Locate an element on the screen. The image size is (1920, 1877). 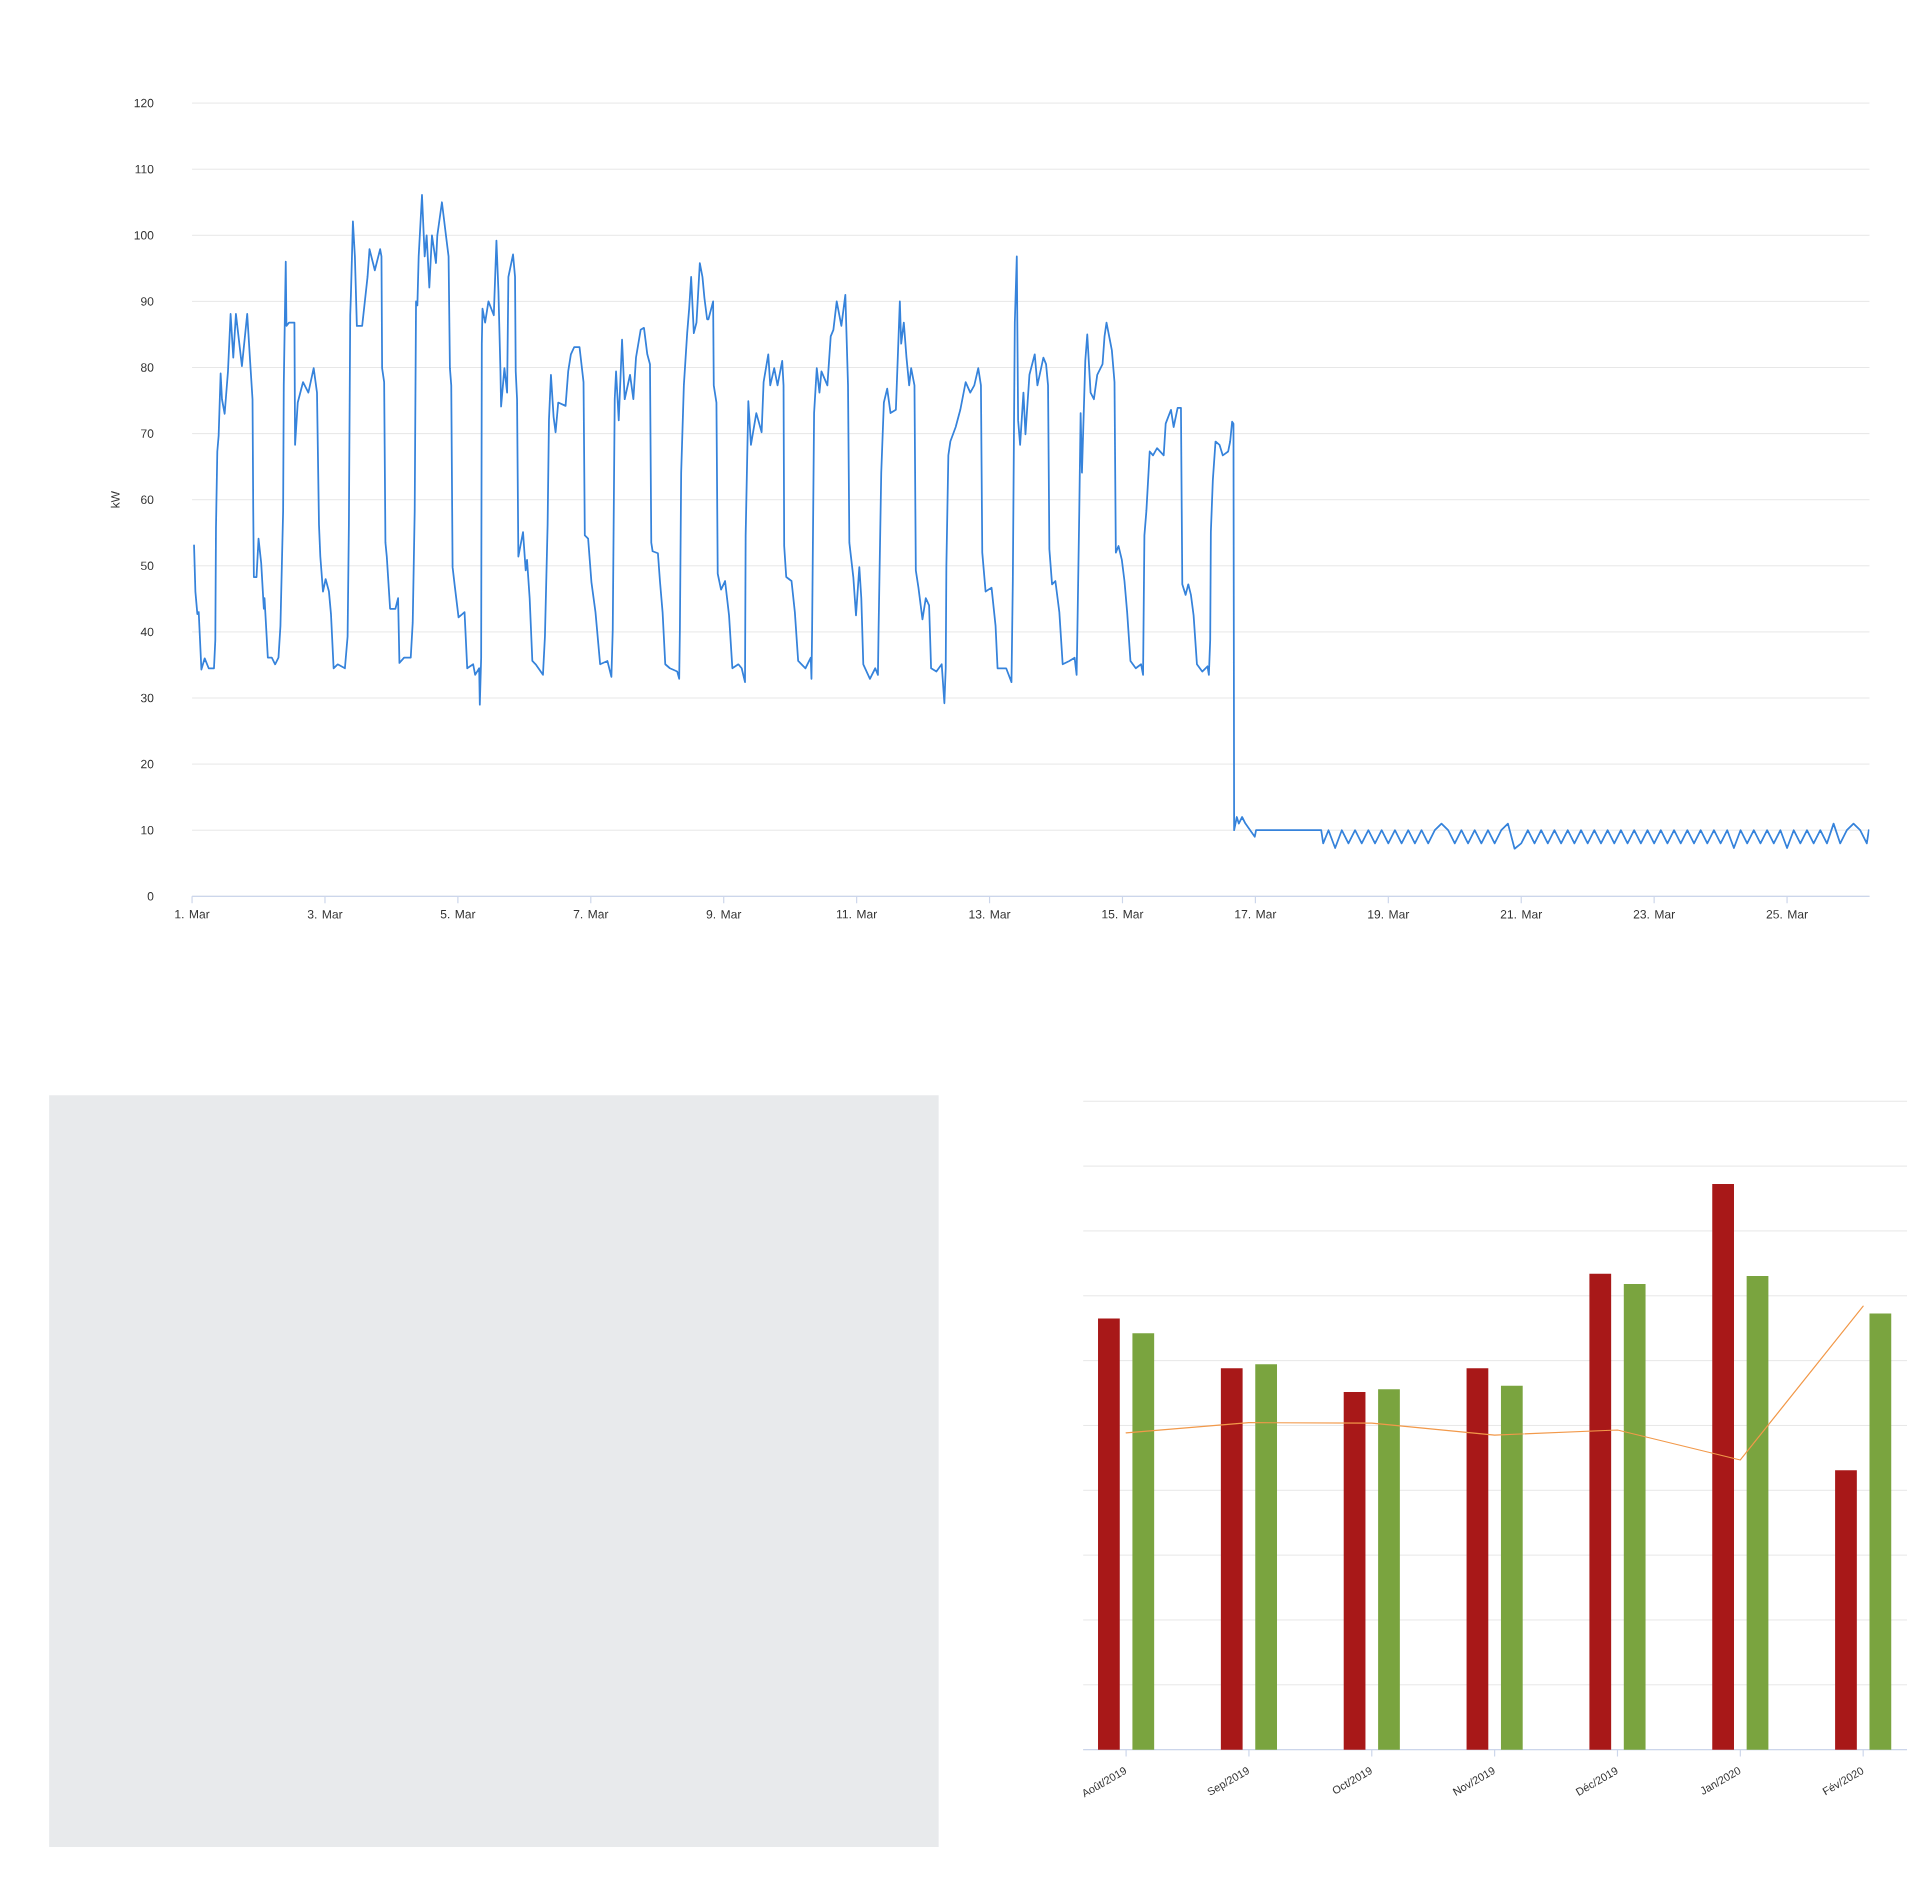
x-tick-label: 19. Mar is located at coordinates (1389, 914).